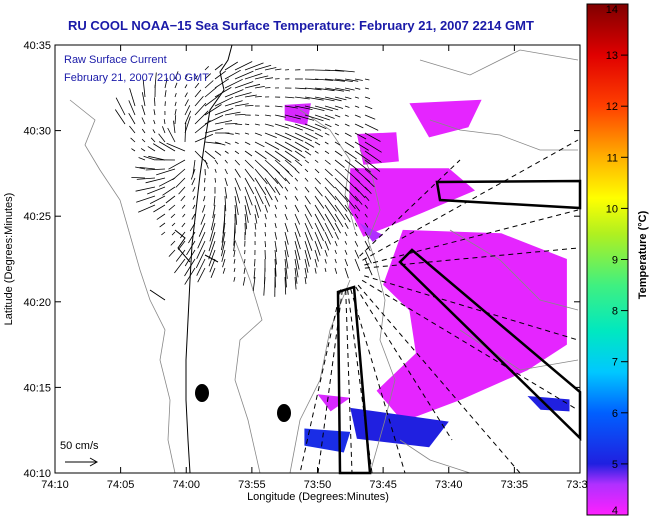 The height and width of the screenshot is (519, 651). I want to click on x-tick-label: 74:05, so click(121, 485).